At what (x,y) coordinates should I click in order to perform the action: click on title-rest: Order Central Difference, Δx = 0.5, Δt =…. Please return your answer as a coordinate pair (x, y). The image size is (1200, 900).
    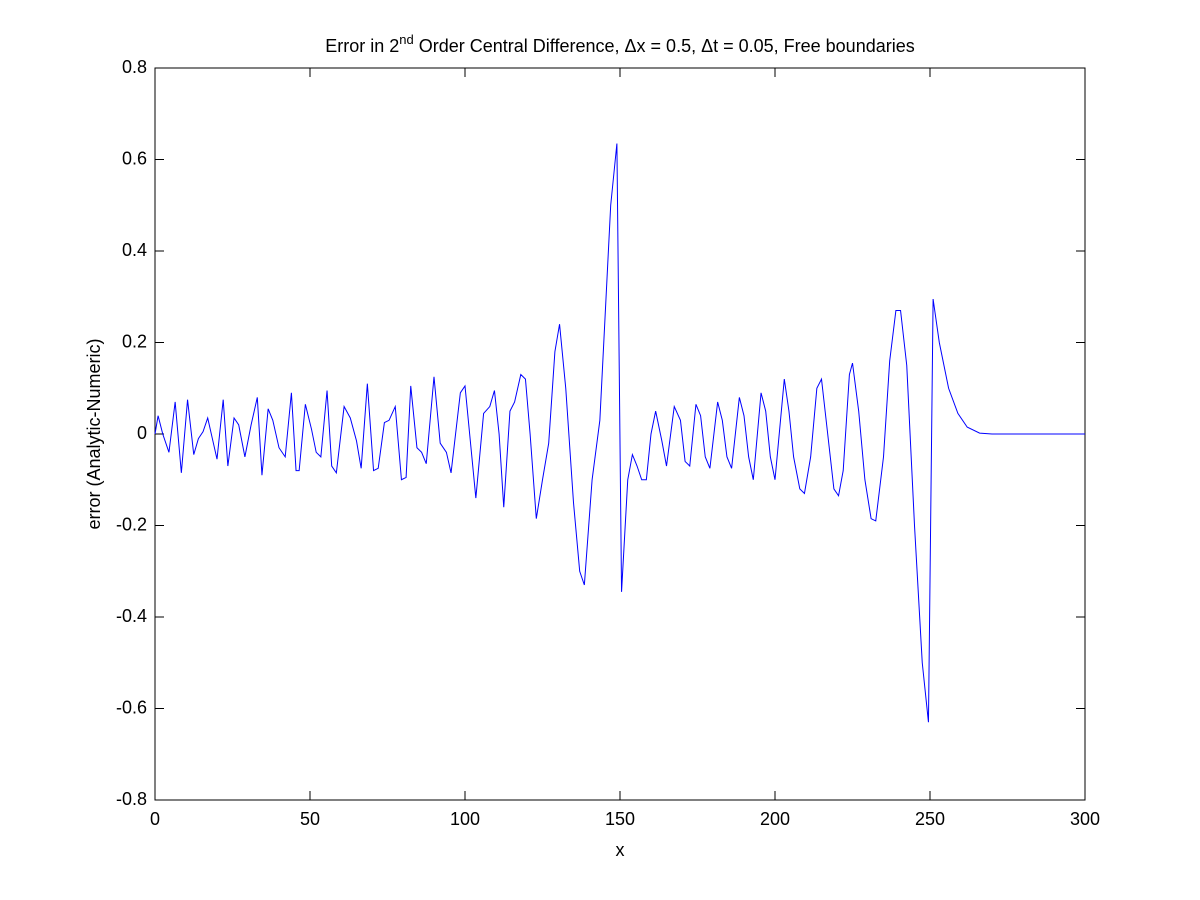
    Looking at the image, I should click on (664, 46).